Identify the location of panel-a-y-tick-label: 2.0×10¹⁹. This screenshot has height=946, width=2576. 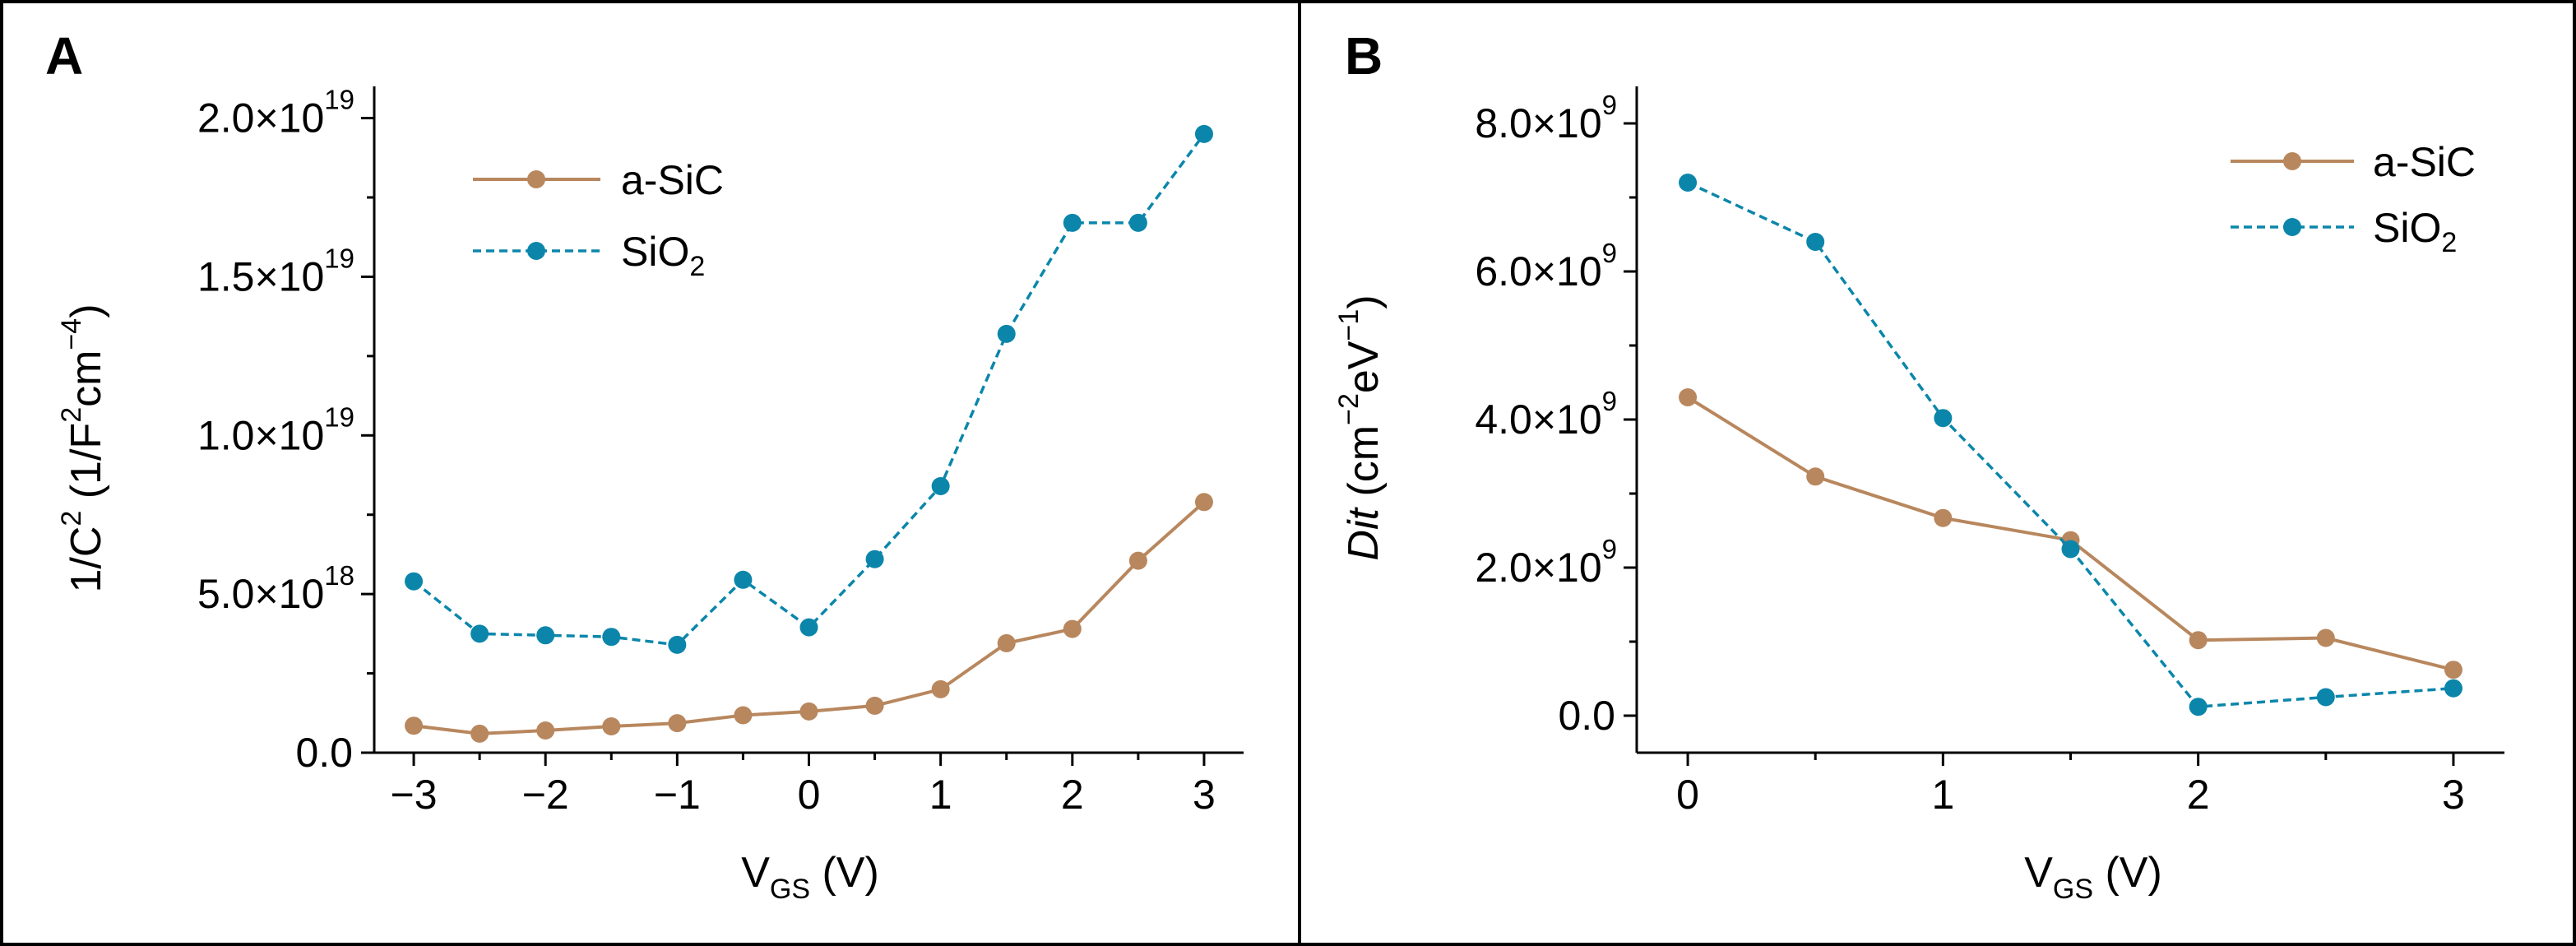
(276, 113).